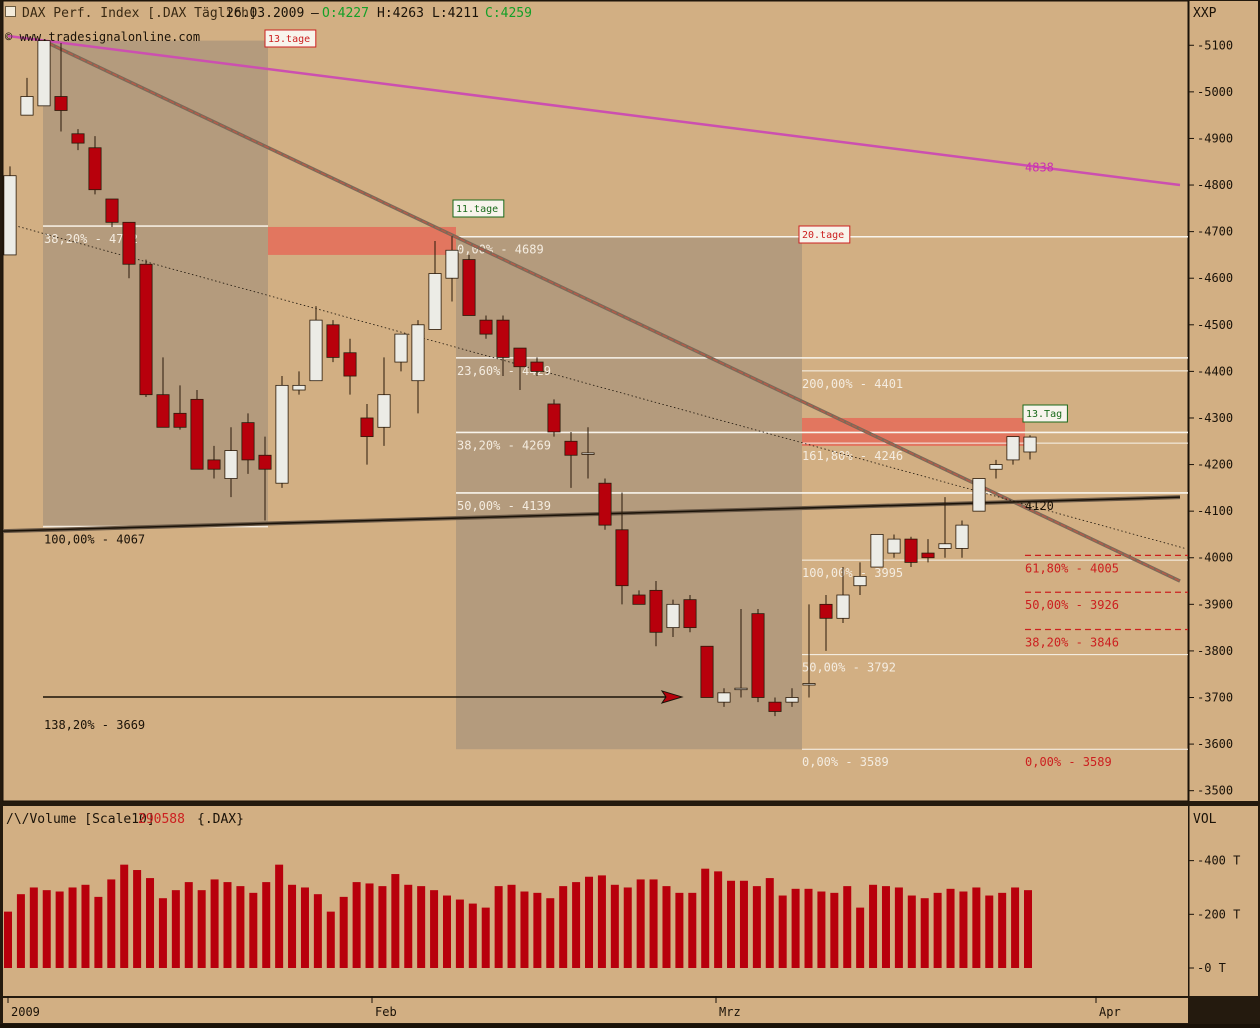  Describe the element at coordinates (1072, 605) in the screenshot. I see `fib-label-red: 50,00% - 3926` at that location.